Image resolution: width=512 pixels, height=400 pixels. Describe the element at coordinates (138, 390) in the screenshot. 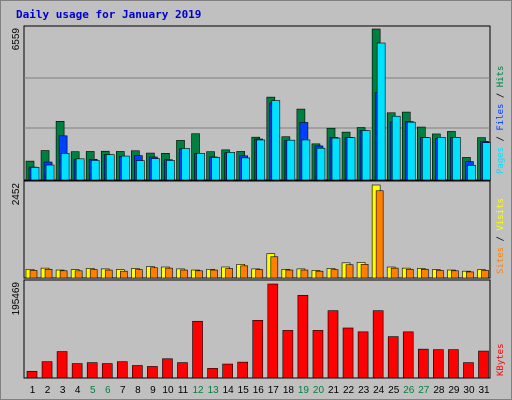

I see `x-tick-label-day-8: 8` at that location.